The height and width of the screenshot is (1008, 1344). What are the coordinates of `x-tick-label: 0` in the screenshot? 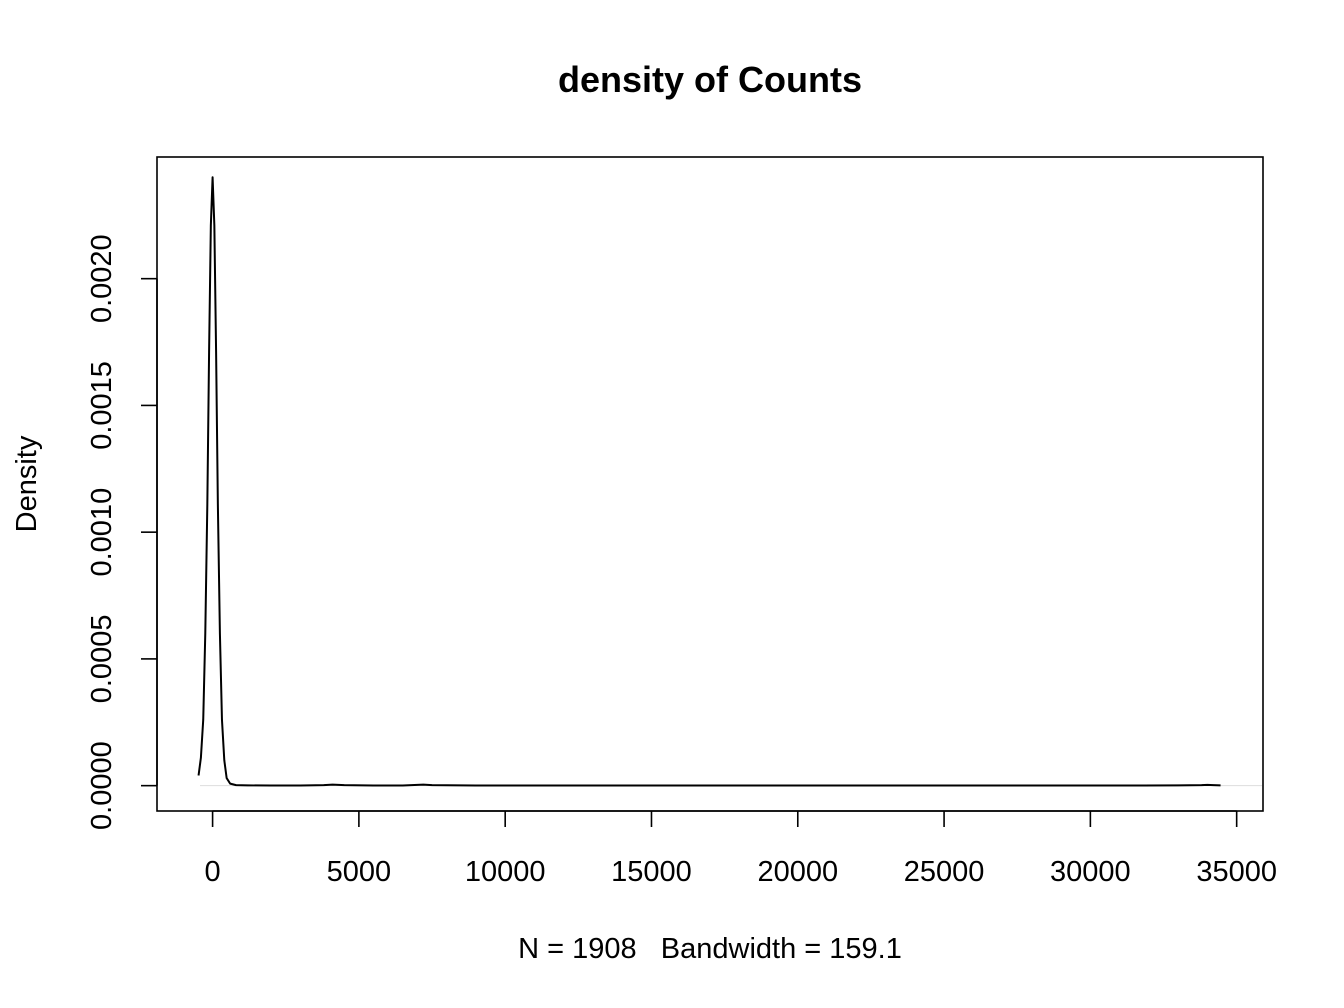 It's located at (213, 872).